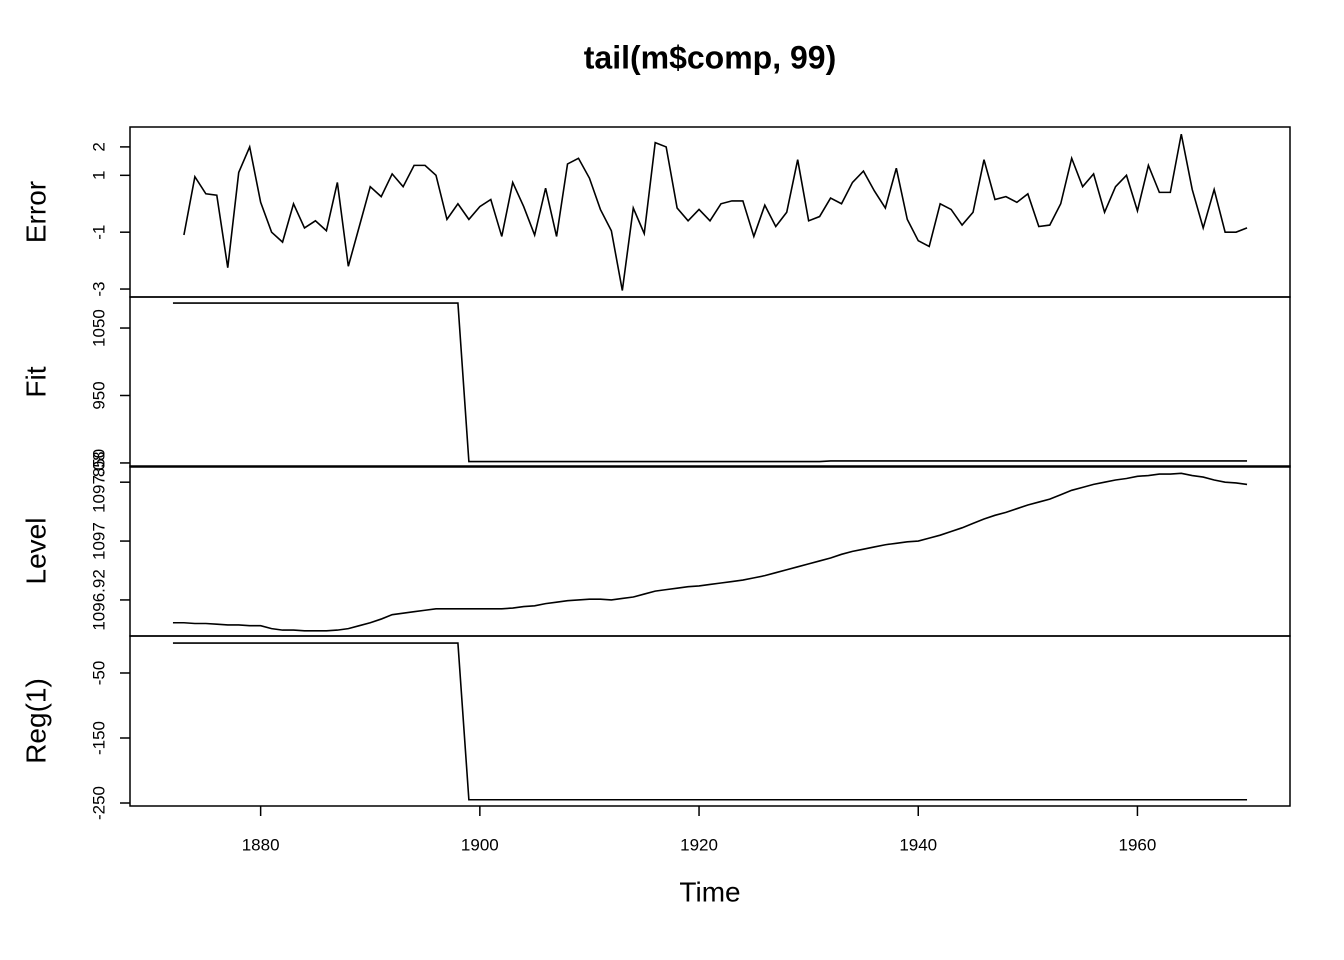 This screenshot has width=1344, height=960. I want to click on x-tick-label: 1940, so click(918, 844).